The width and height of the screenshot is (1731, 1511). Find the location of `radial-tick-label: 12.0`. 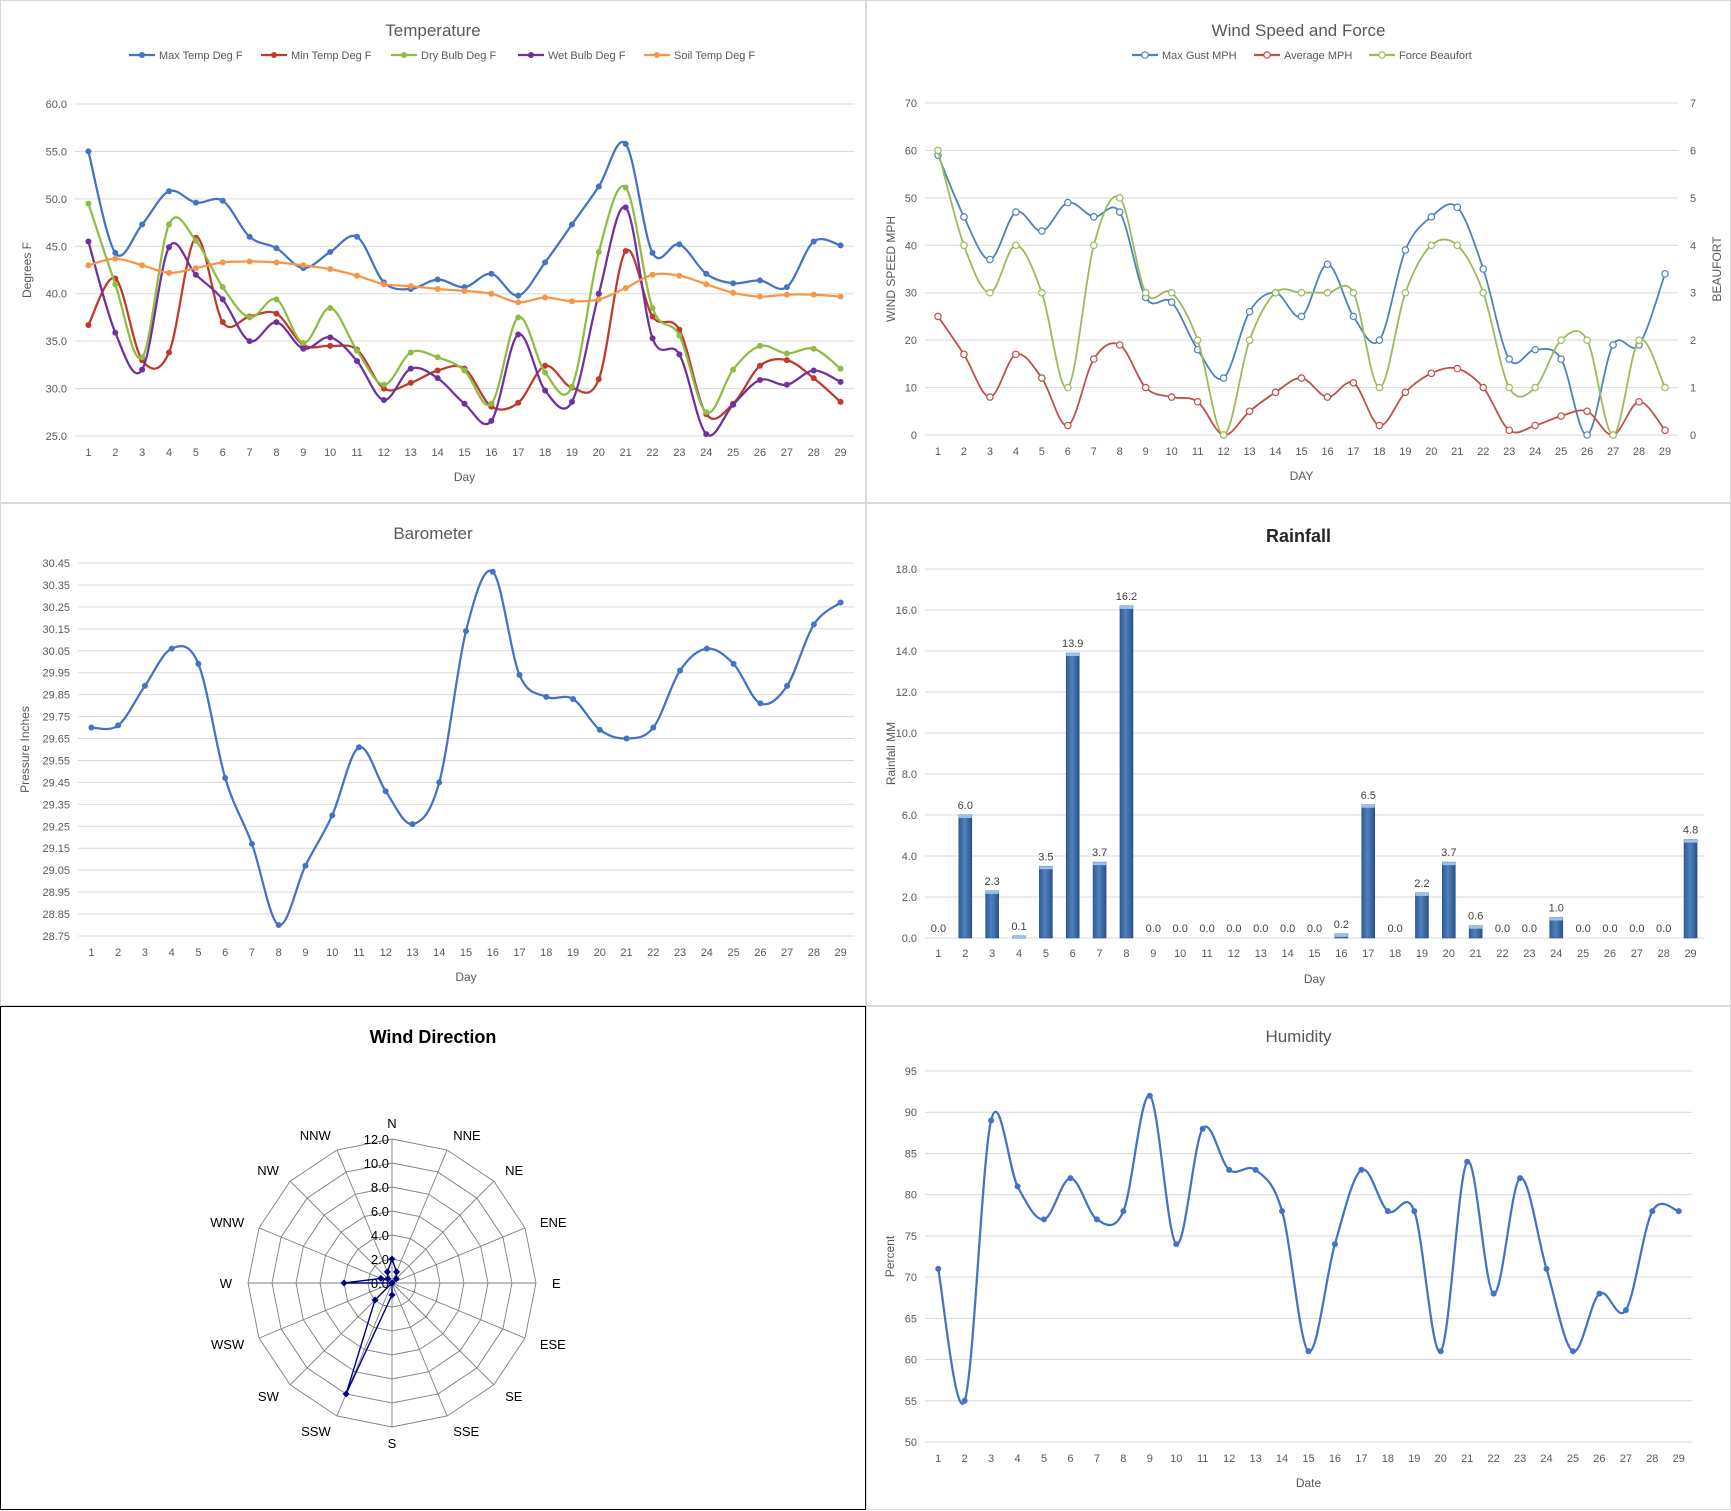

radial-tick-label: 12.0 is located at coordinates (376, 1139).